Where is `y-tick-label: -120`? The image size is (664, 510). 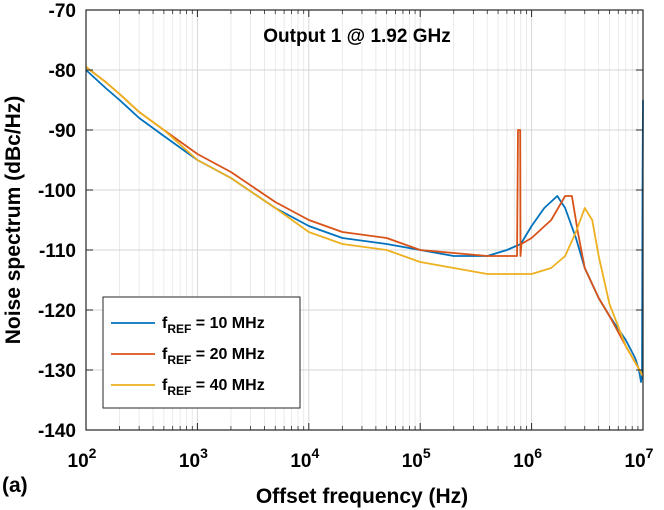 y-tick-label: -120 is located at coordinates (57, 311).